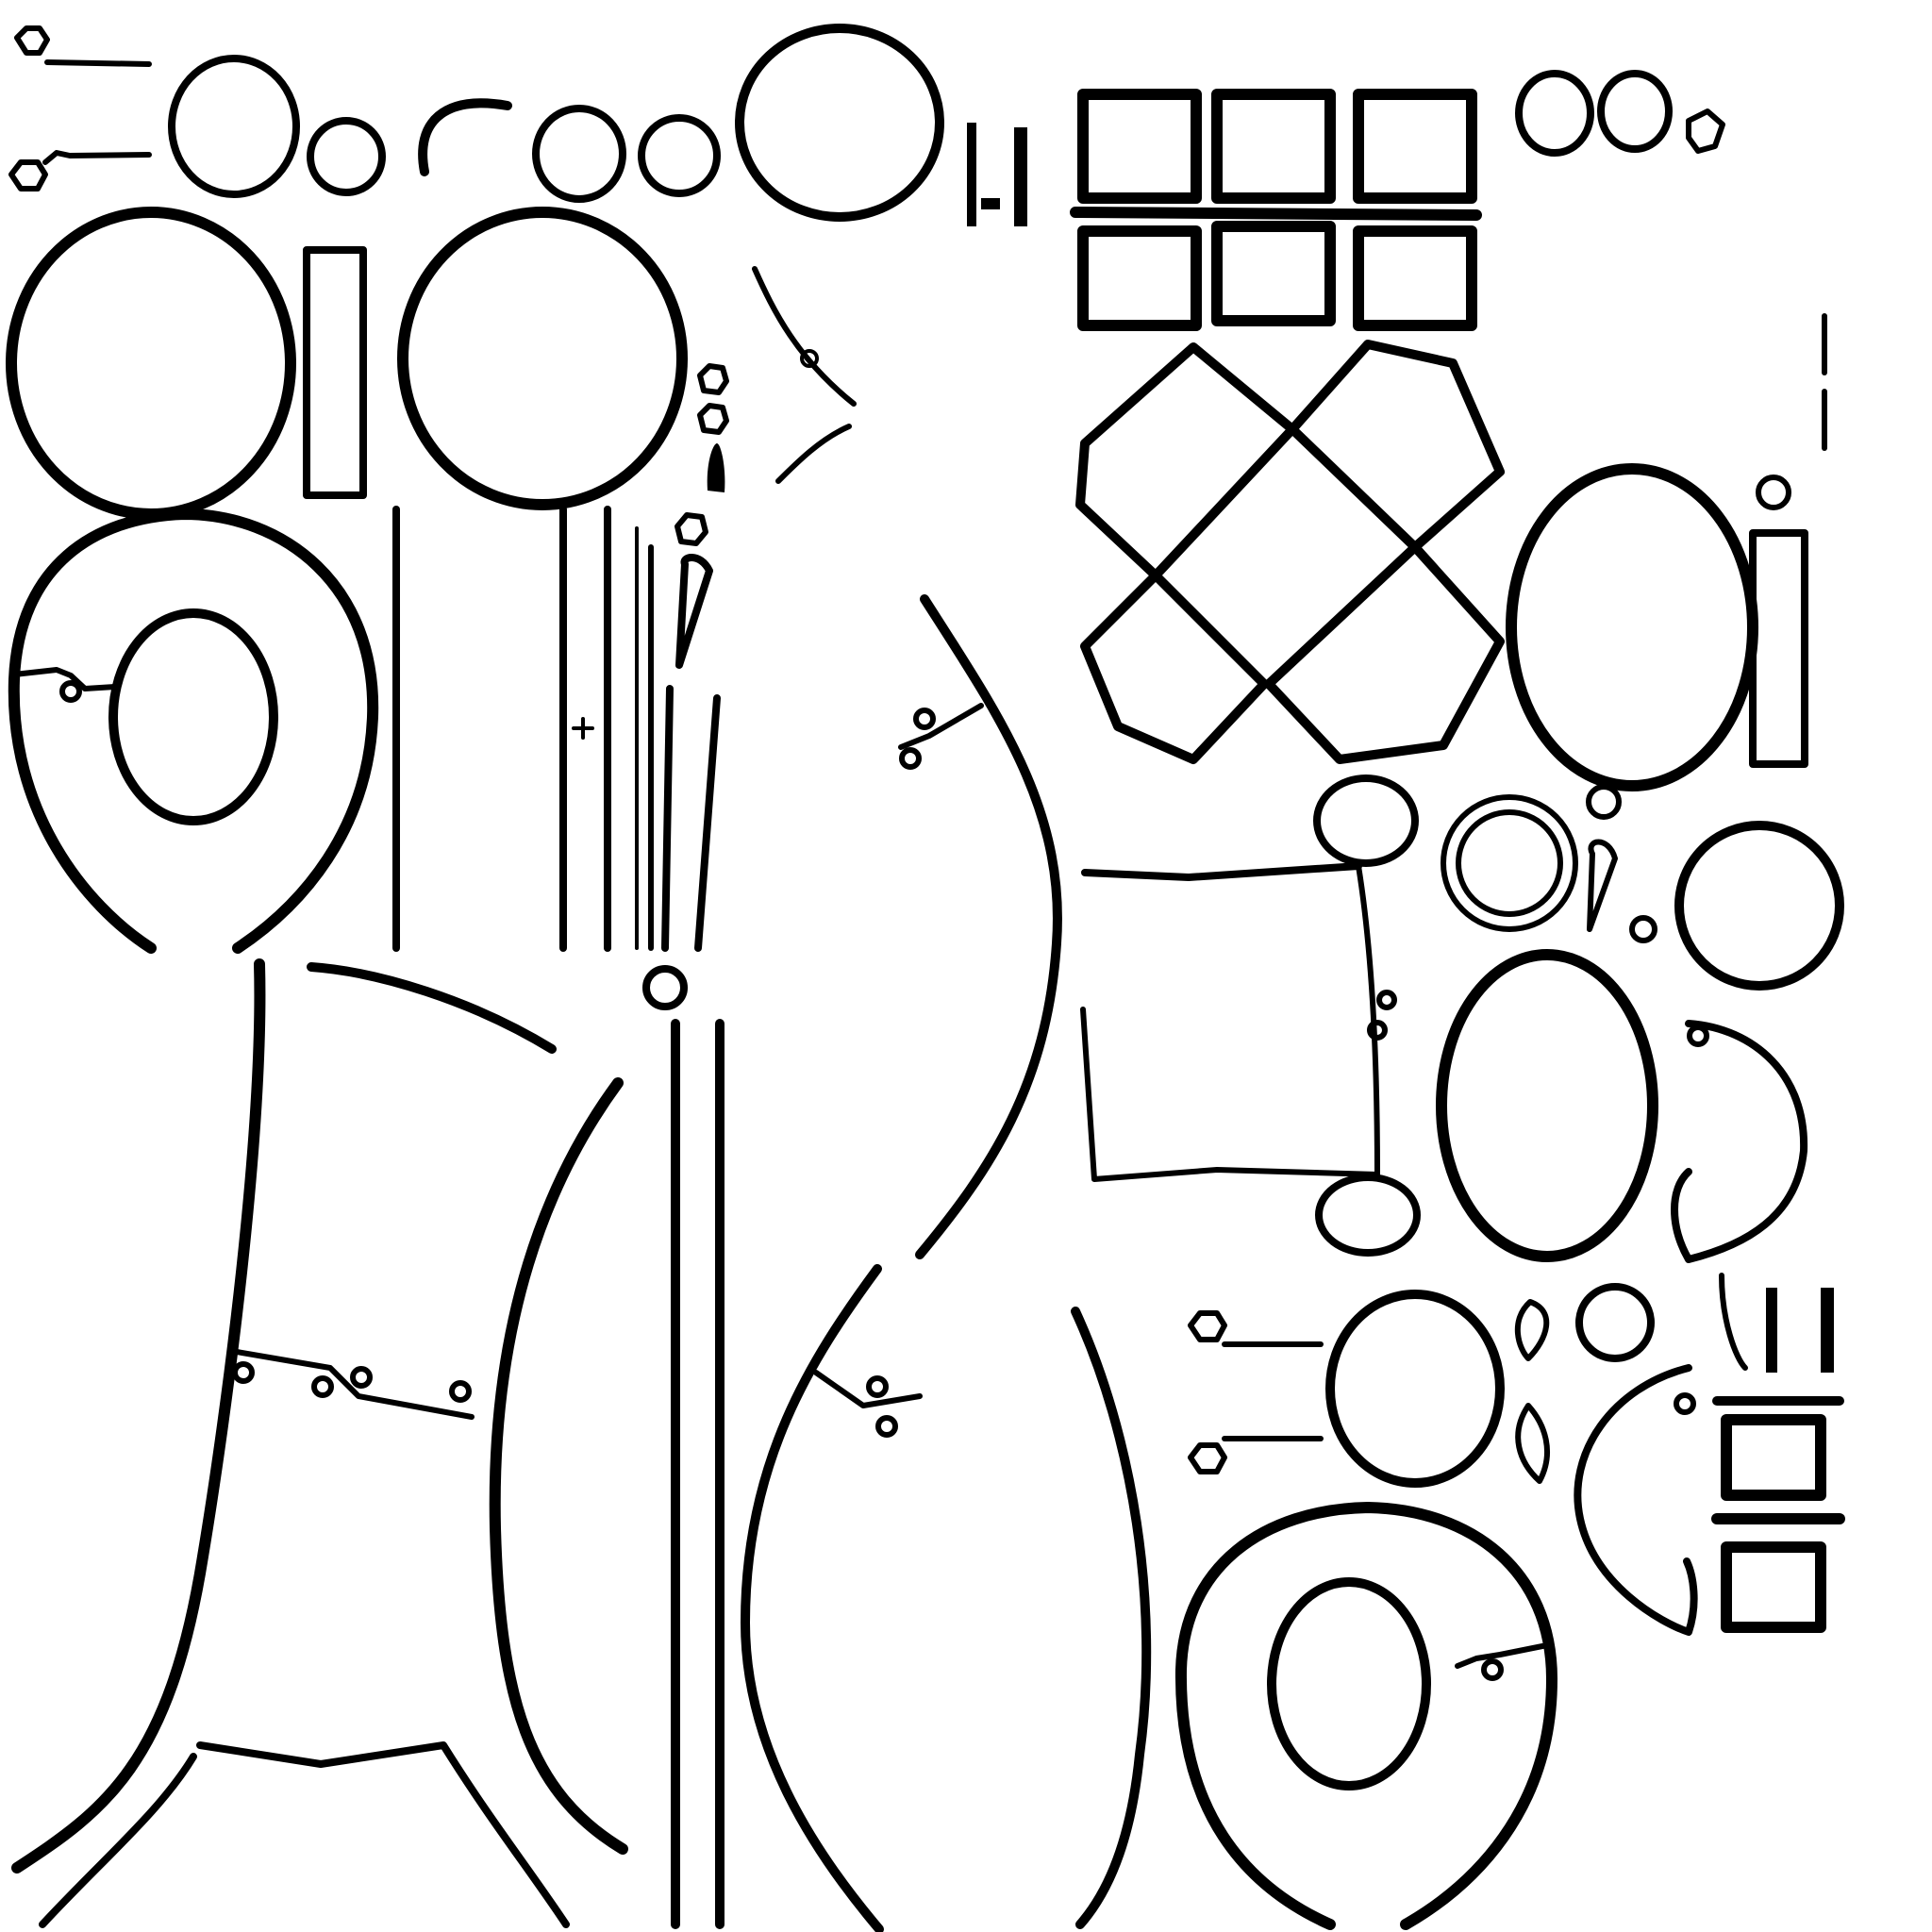 The height and width of the screenshot is (1932, 1932). What do you see at coordinates (1554, 113) in the screenshot?
I see `egg-left` at bounding box center [1554, 113].